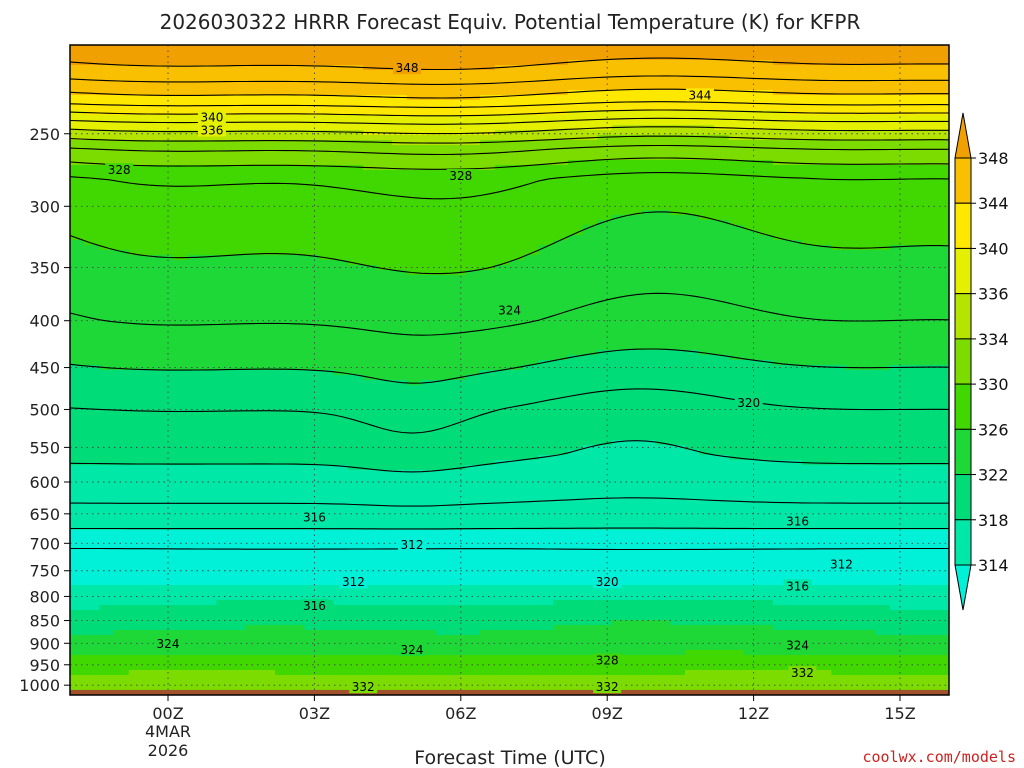  Describe the element at coordinates (981, 361) in the screenshot. I see `colorbar: 348 344 340 336 334 330 326 322 318 314` at that location.